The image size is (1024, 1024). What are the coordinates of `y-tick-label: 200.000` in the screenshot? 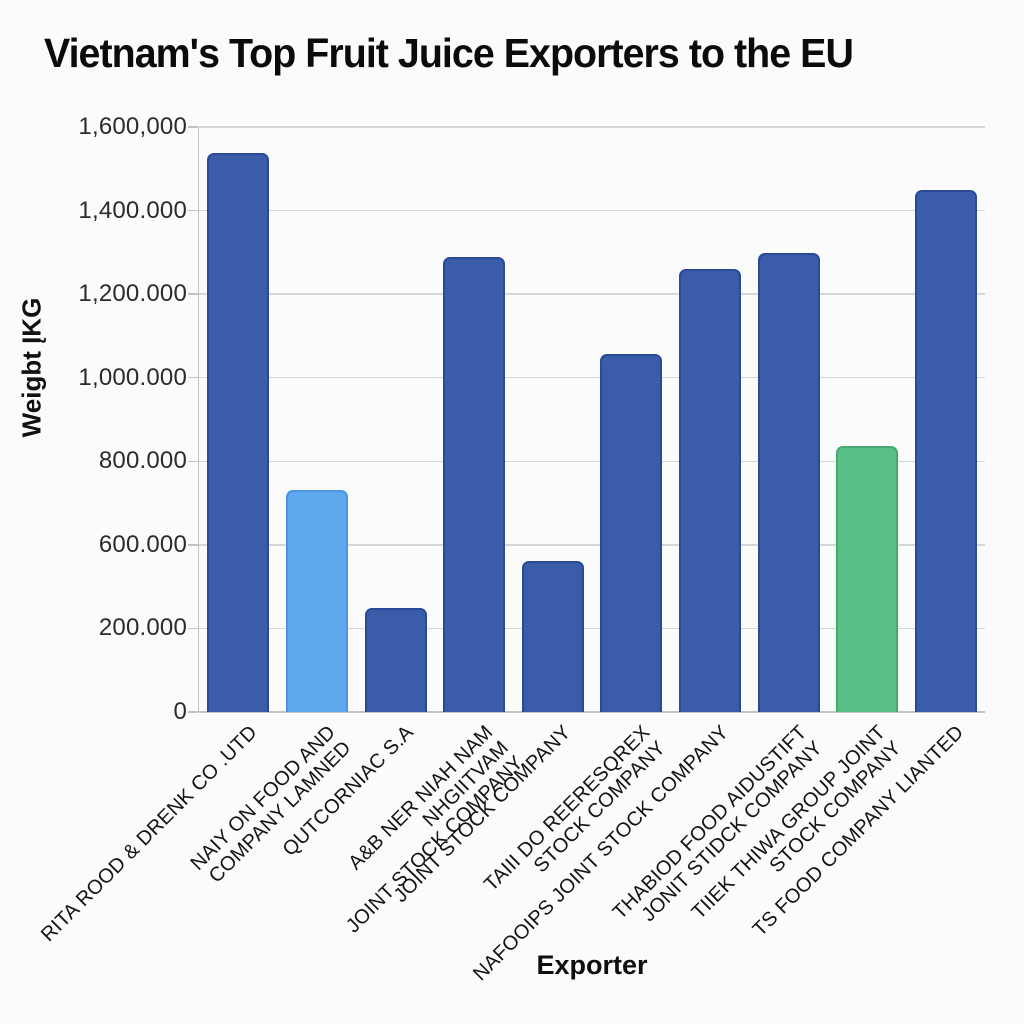 It's located at (142, 628).